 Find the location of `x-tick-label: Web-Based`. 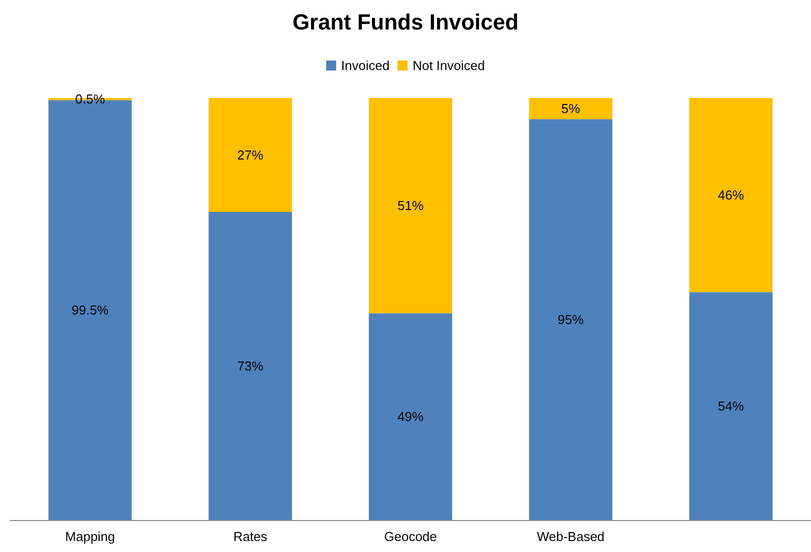

x-tick-label: Web-Based is located at coordinates (570, 536).